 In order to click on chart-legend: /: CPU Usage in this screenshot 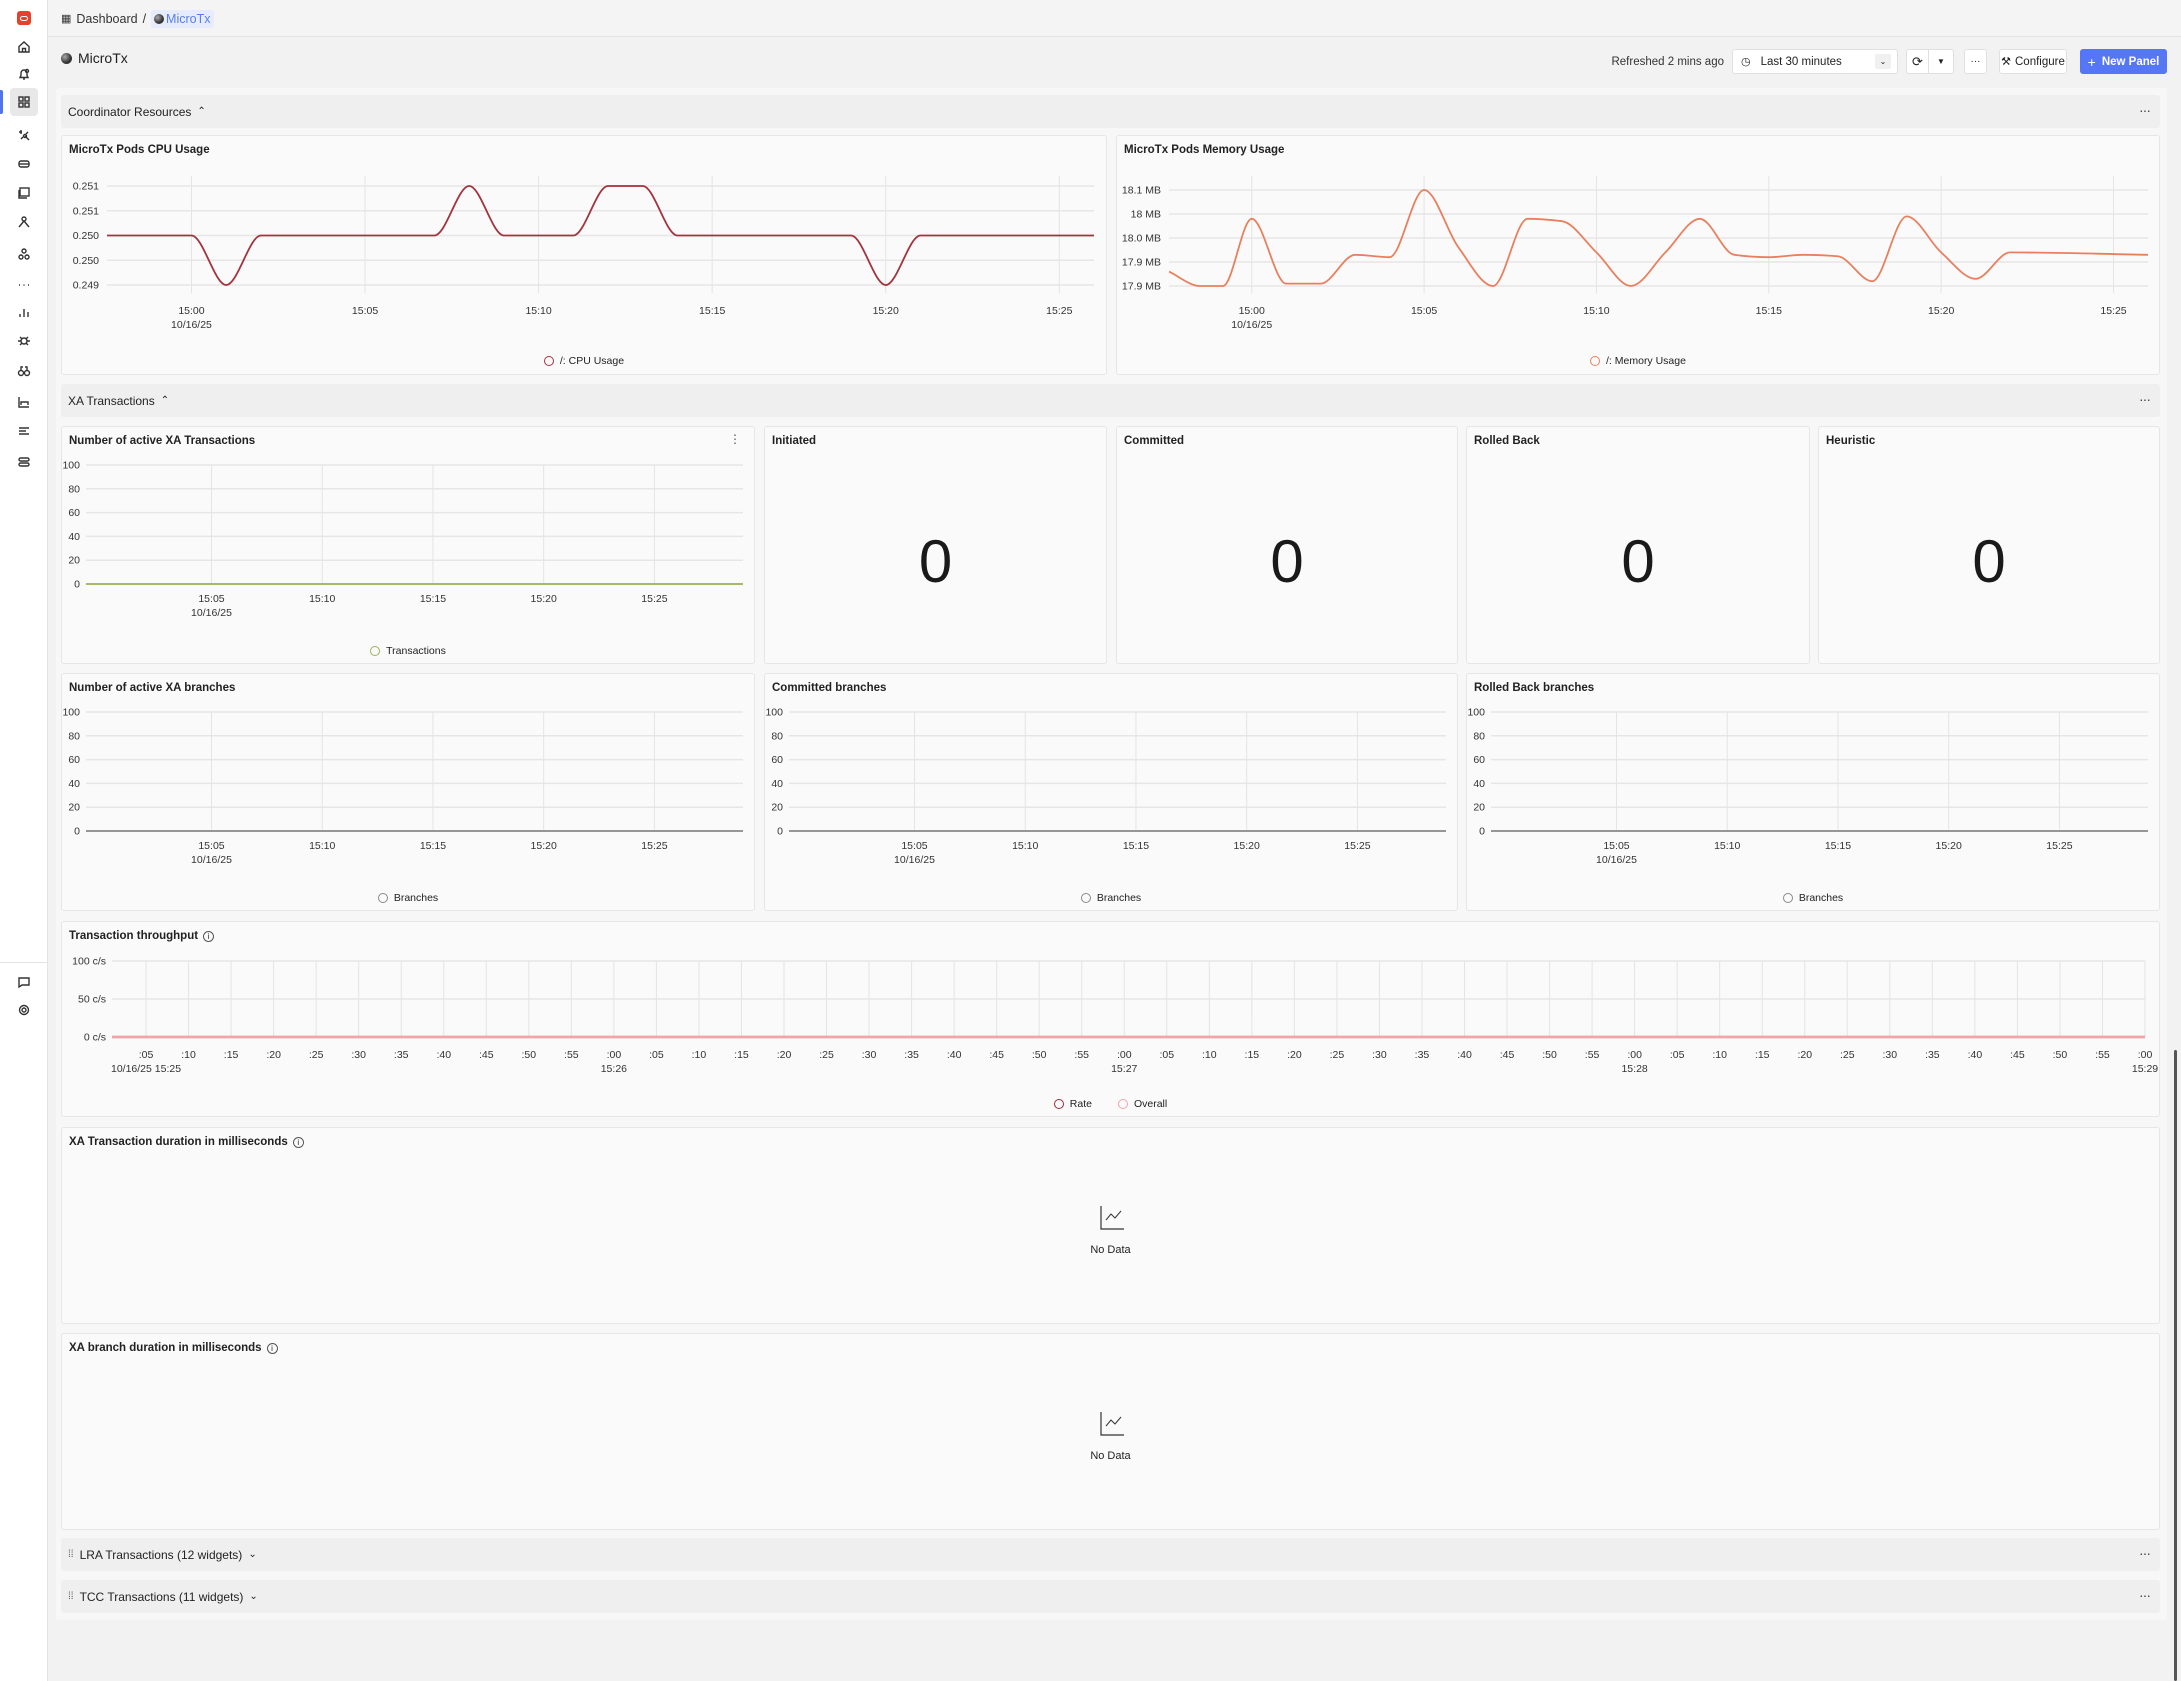, I will do `click(584, 361)`.